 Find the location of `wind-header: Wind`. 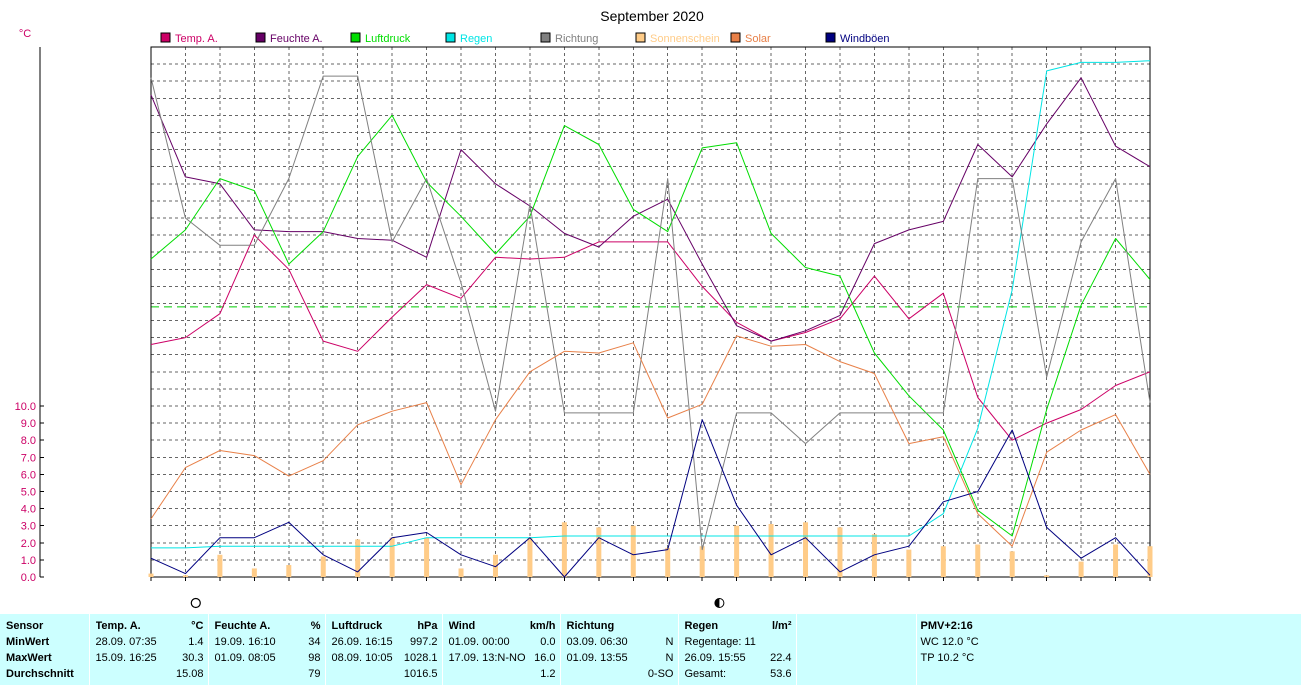

wind-header: Wind is located at coordinates (462, 626).